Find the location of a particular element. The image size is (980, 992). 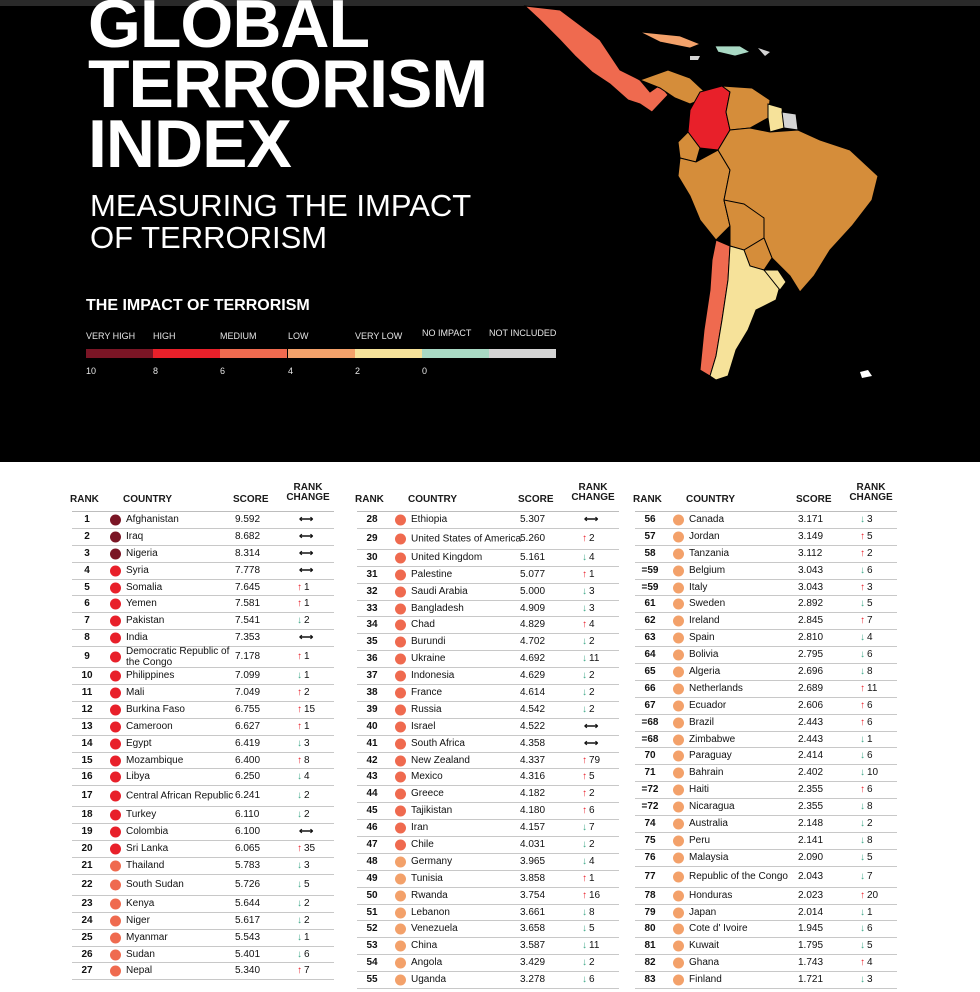

rank-change-cell: ↑ 6 is located at coordinates (866, 722).